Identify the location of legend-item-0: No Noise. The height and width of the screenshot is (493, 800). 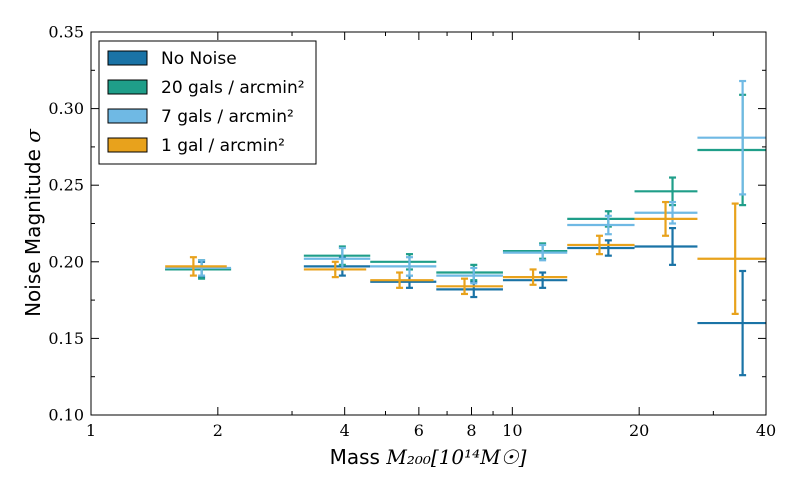
(172, 59).